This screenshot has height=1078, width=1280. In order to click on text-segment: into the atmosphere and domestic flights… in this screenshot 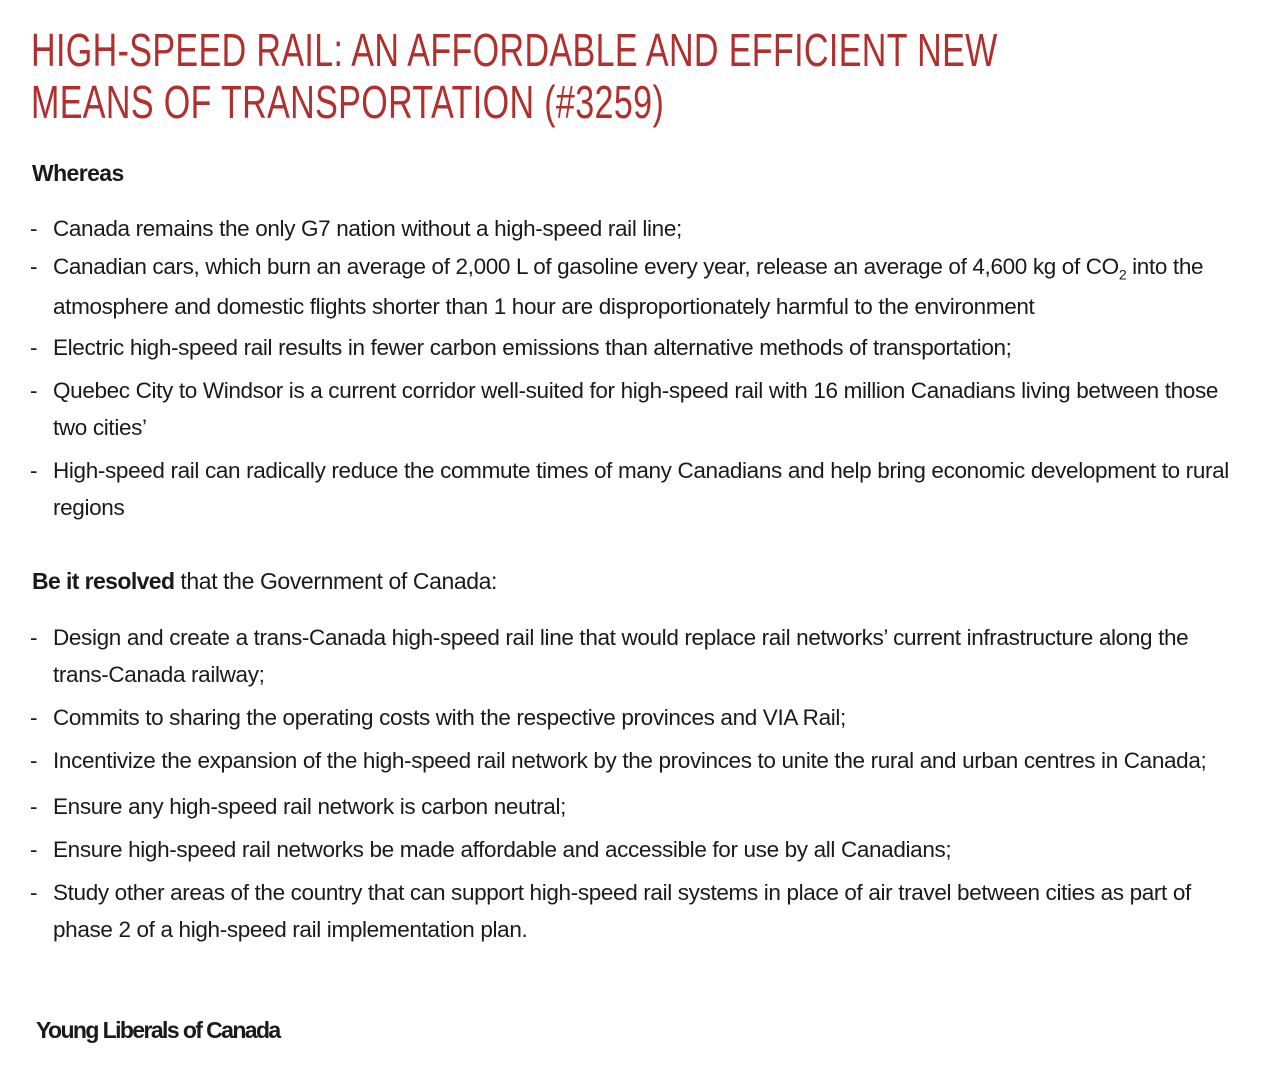, I will do `click(628, 286)`.